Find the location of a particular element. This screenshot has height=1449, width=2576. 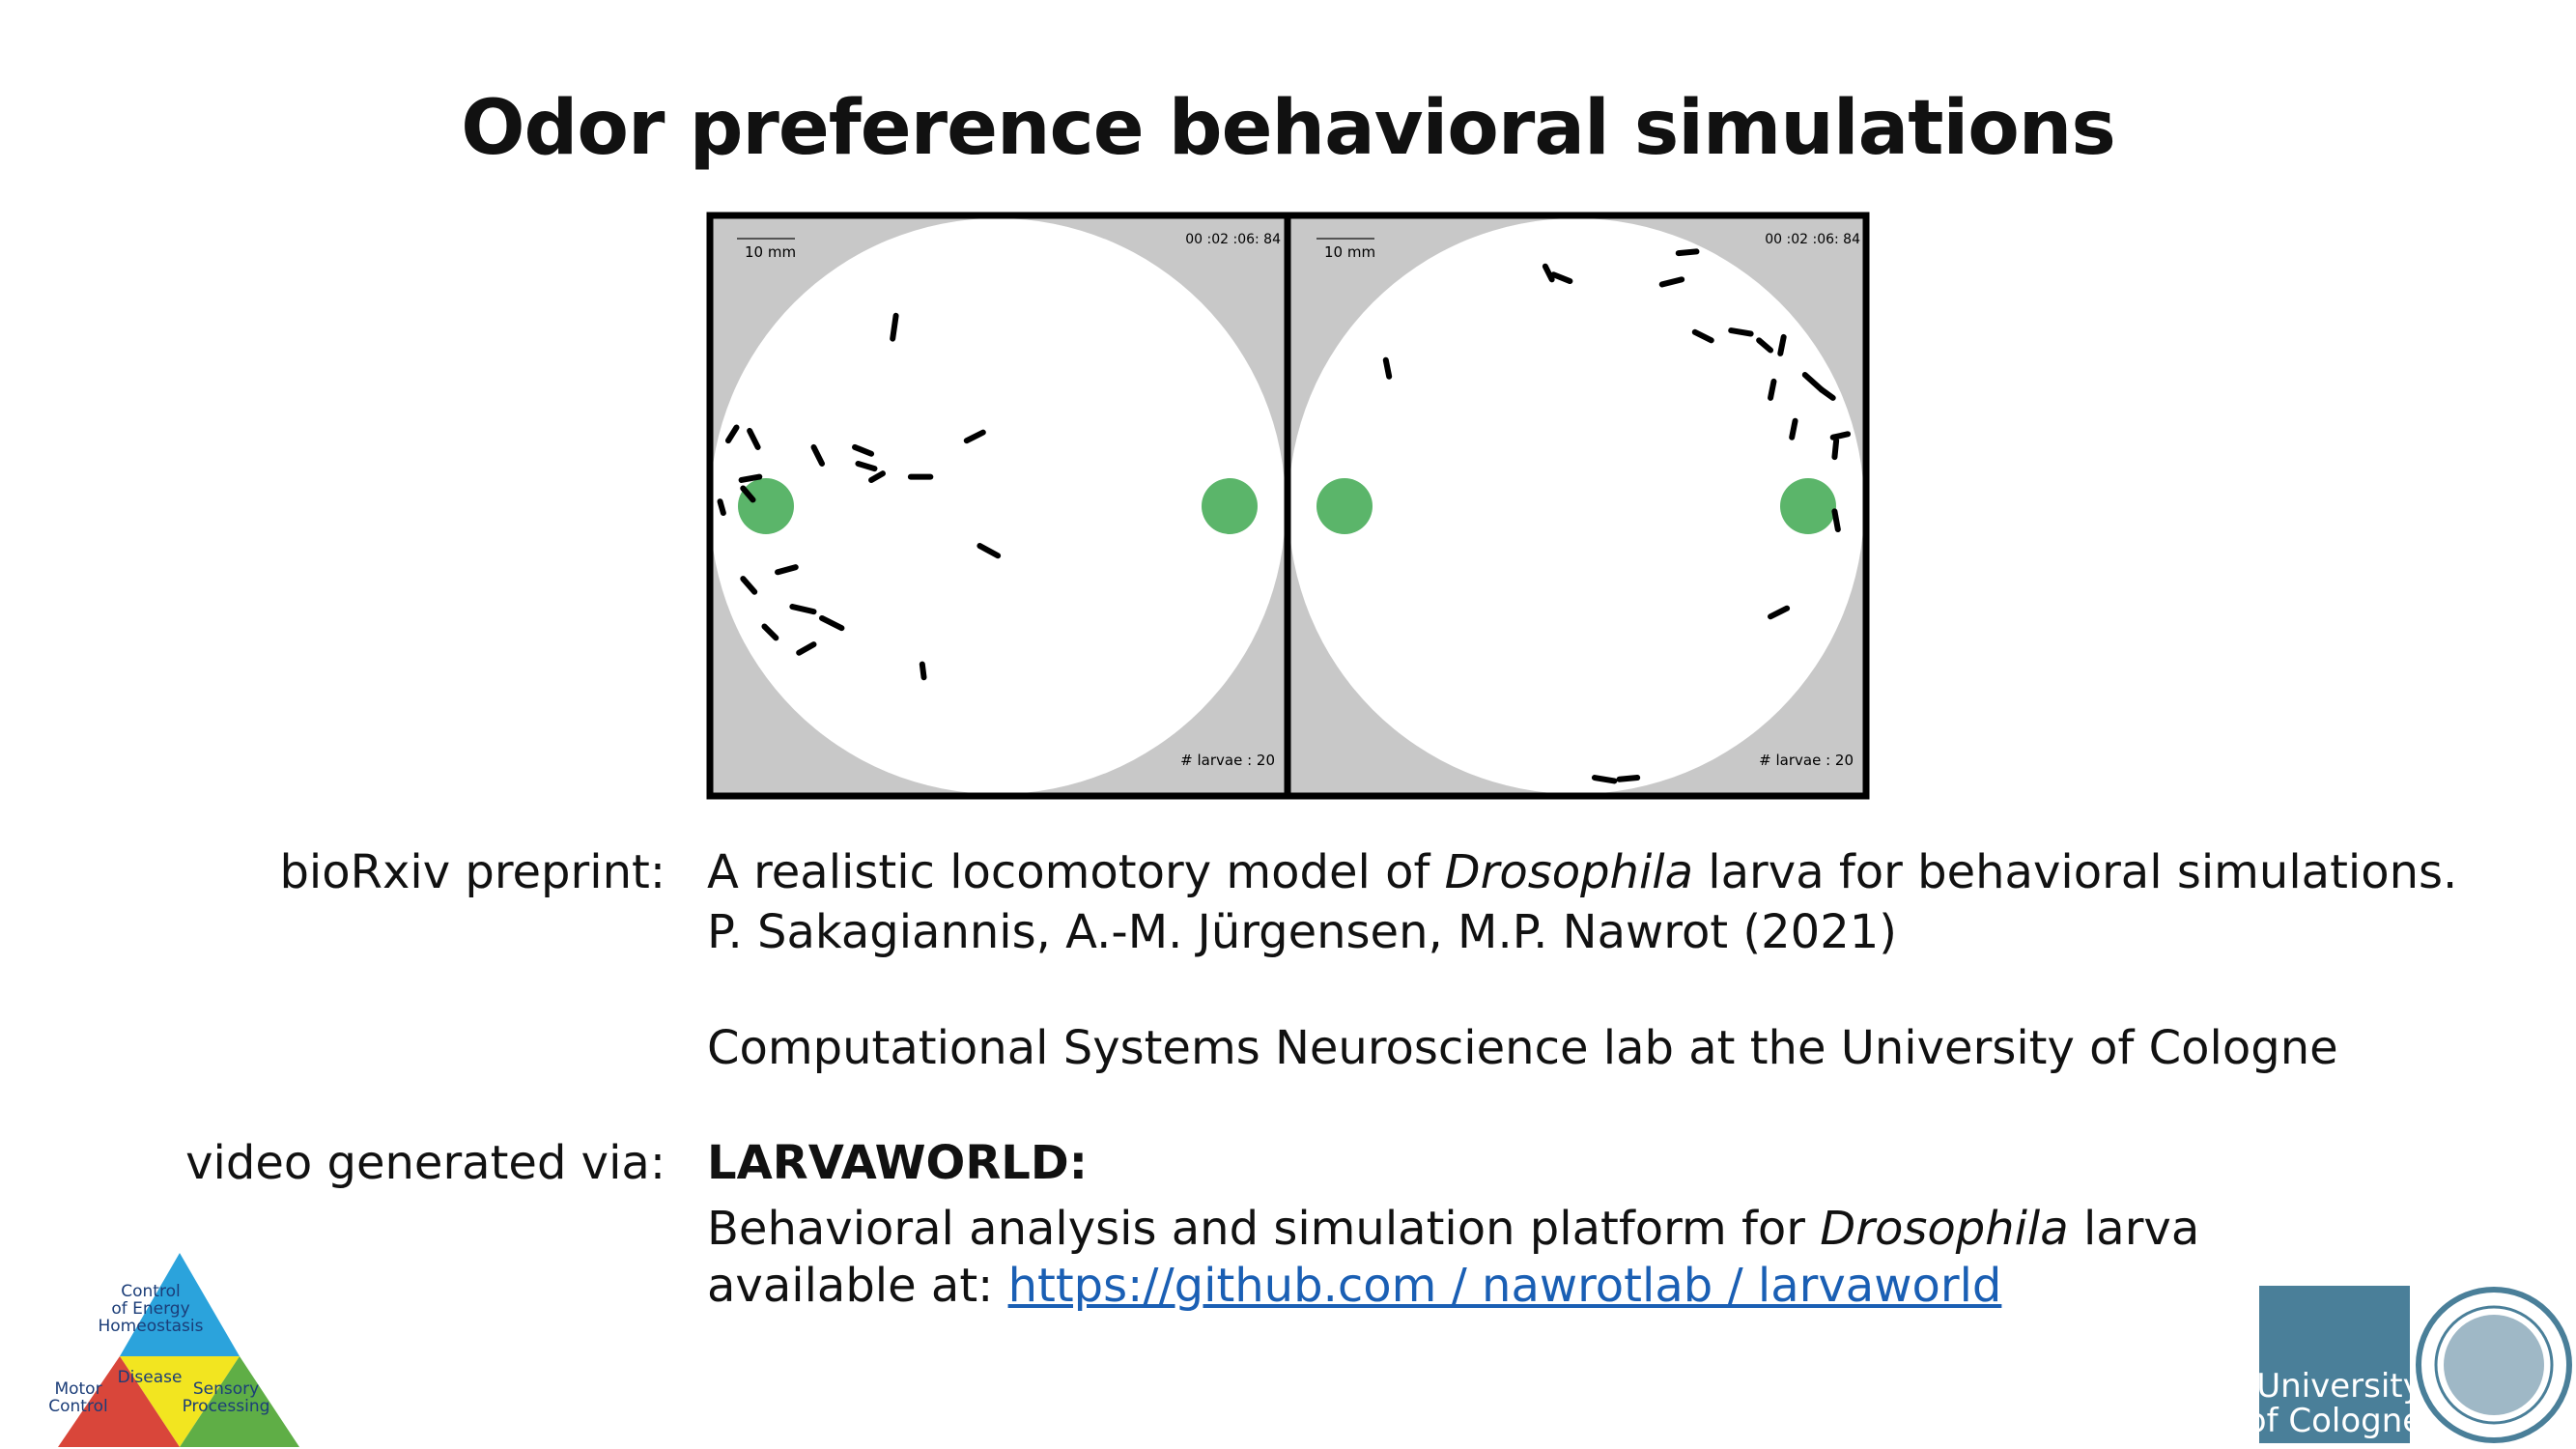

logo-text: Sensory is located at coordinates (226, 1389).